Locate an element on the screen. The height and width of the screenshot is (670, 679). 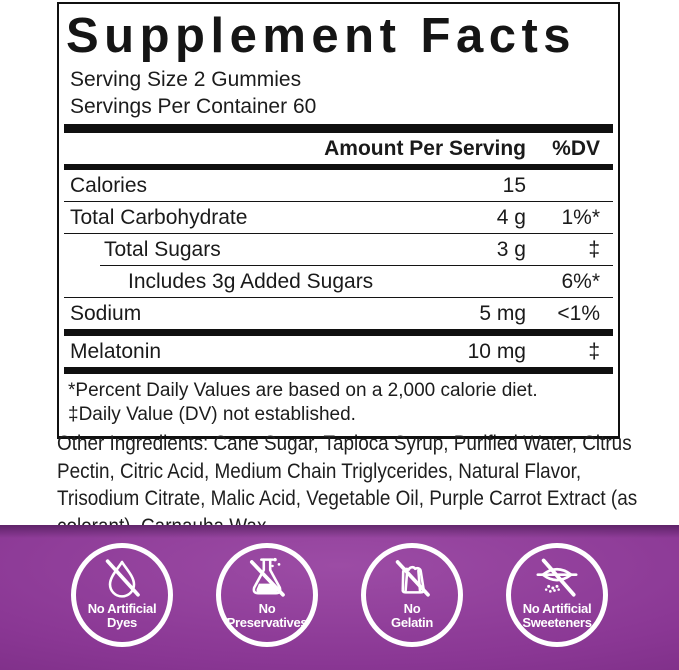
badge-no-preservatives: No Preservatives is located at coordinates (267, 595).